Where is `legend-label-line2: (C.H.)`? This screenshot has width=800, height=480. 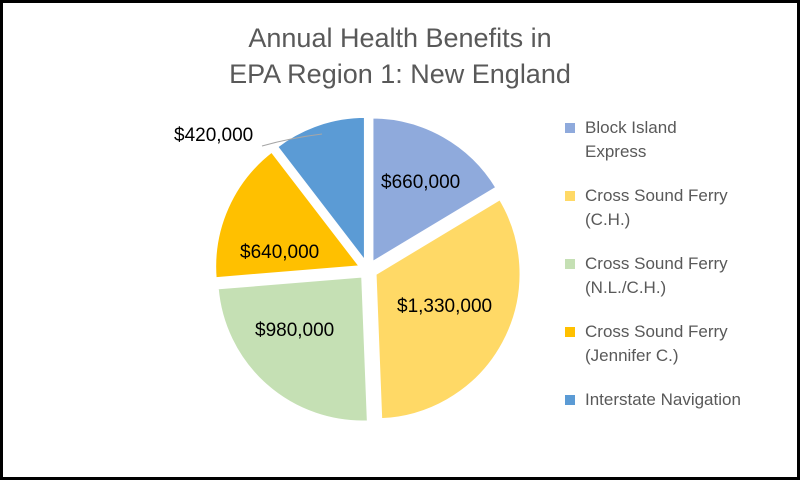
legend-label-line2: (C.H.) is located at coordinates (608, 219).